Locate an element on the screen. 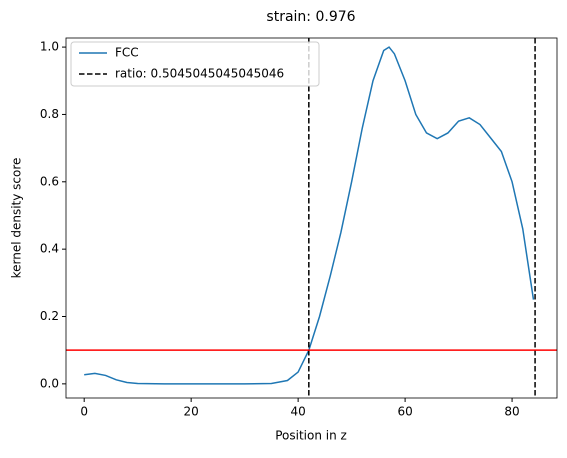  y-tick-label: 0.0 is located at coordinates (49, 383).